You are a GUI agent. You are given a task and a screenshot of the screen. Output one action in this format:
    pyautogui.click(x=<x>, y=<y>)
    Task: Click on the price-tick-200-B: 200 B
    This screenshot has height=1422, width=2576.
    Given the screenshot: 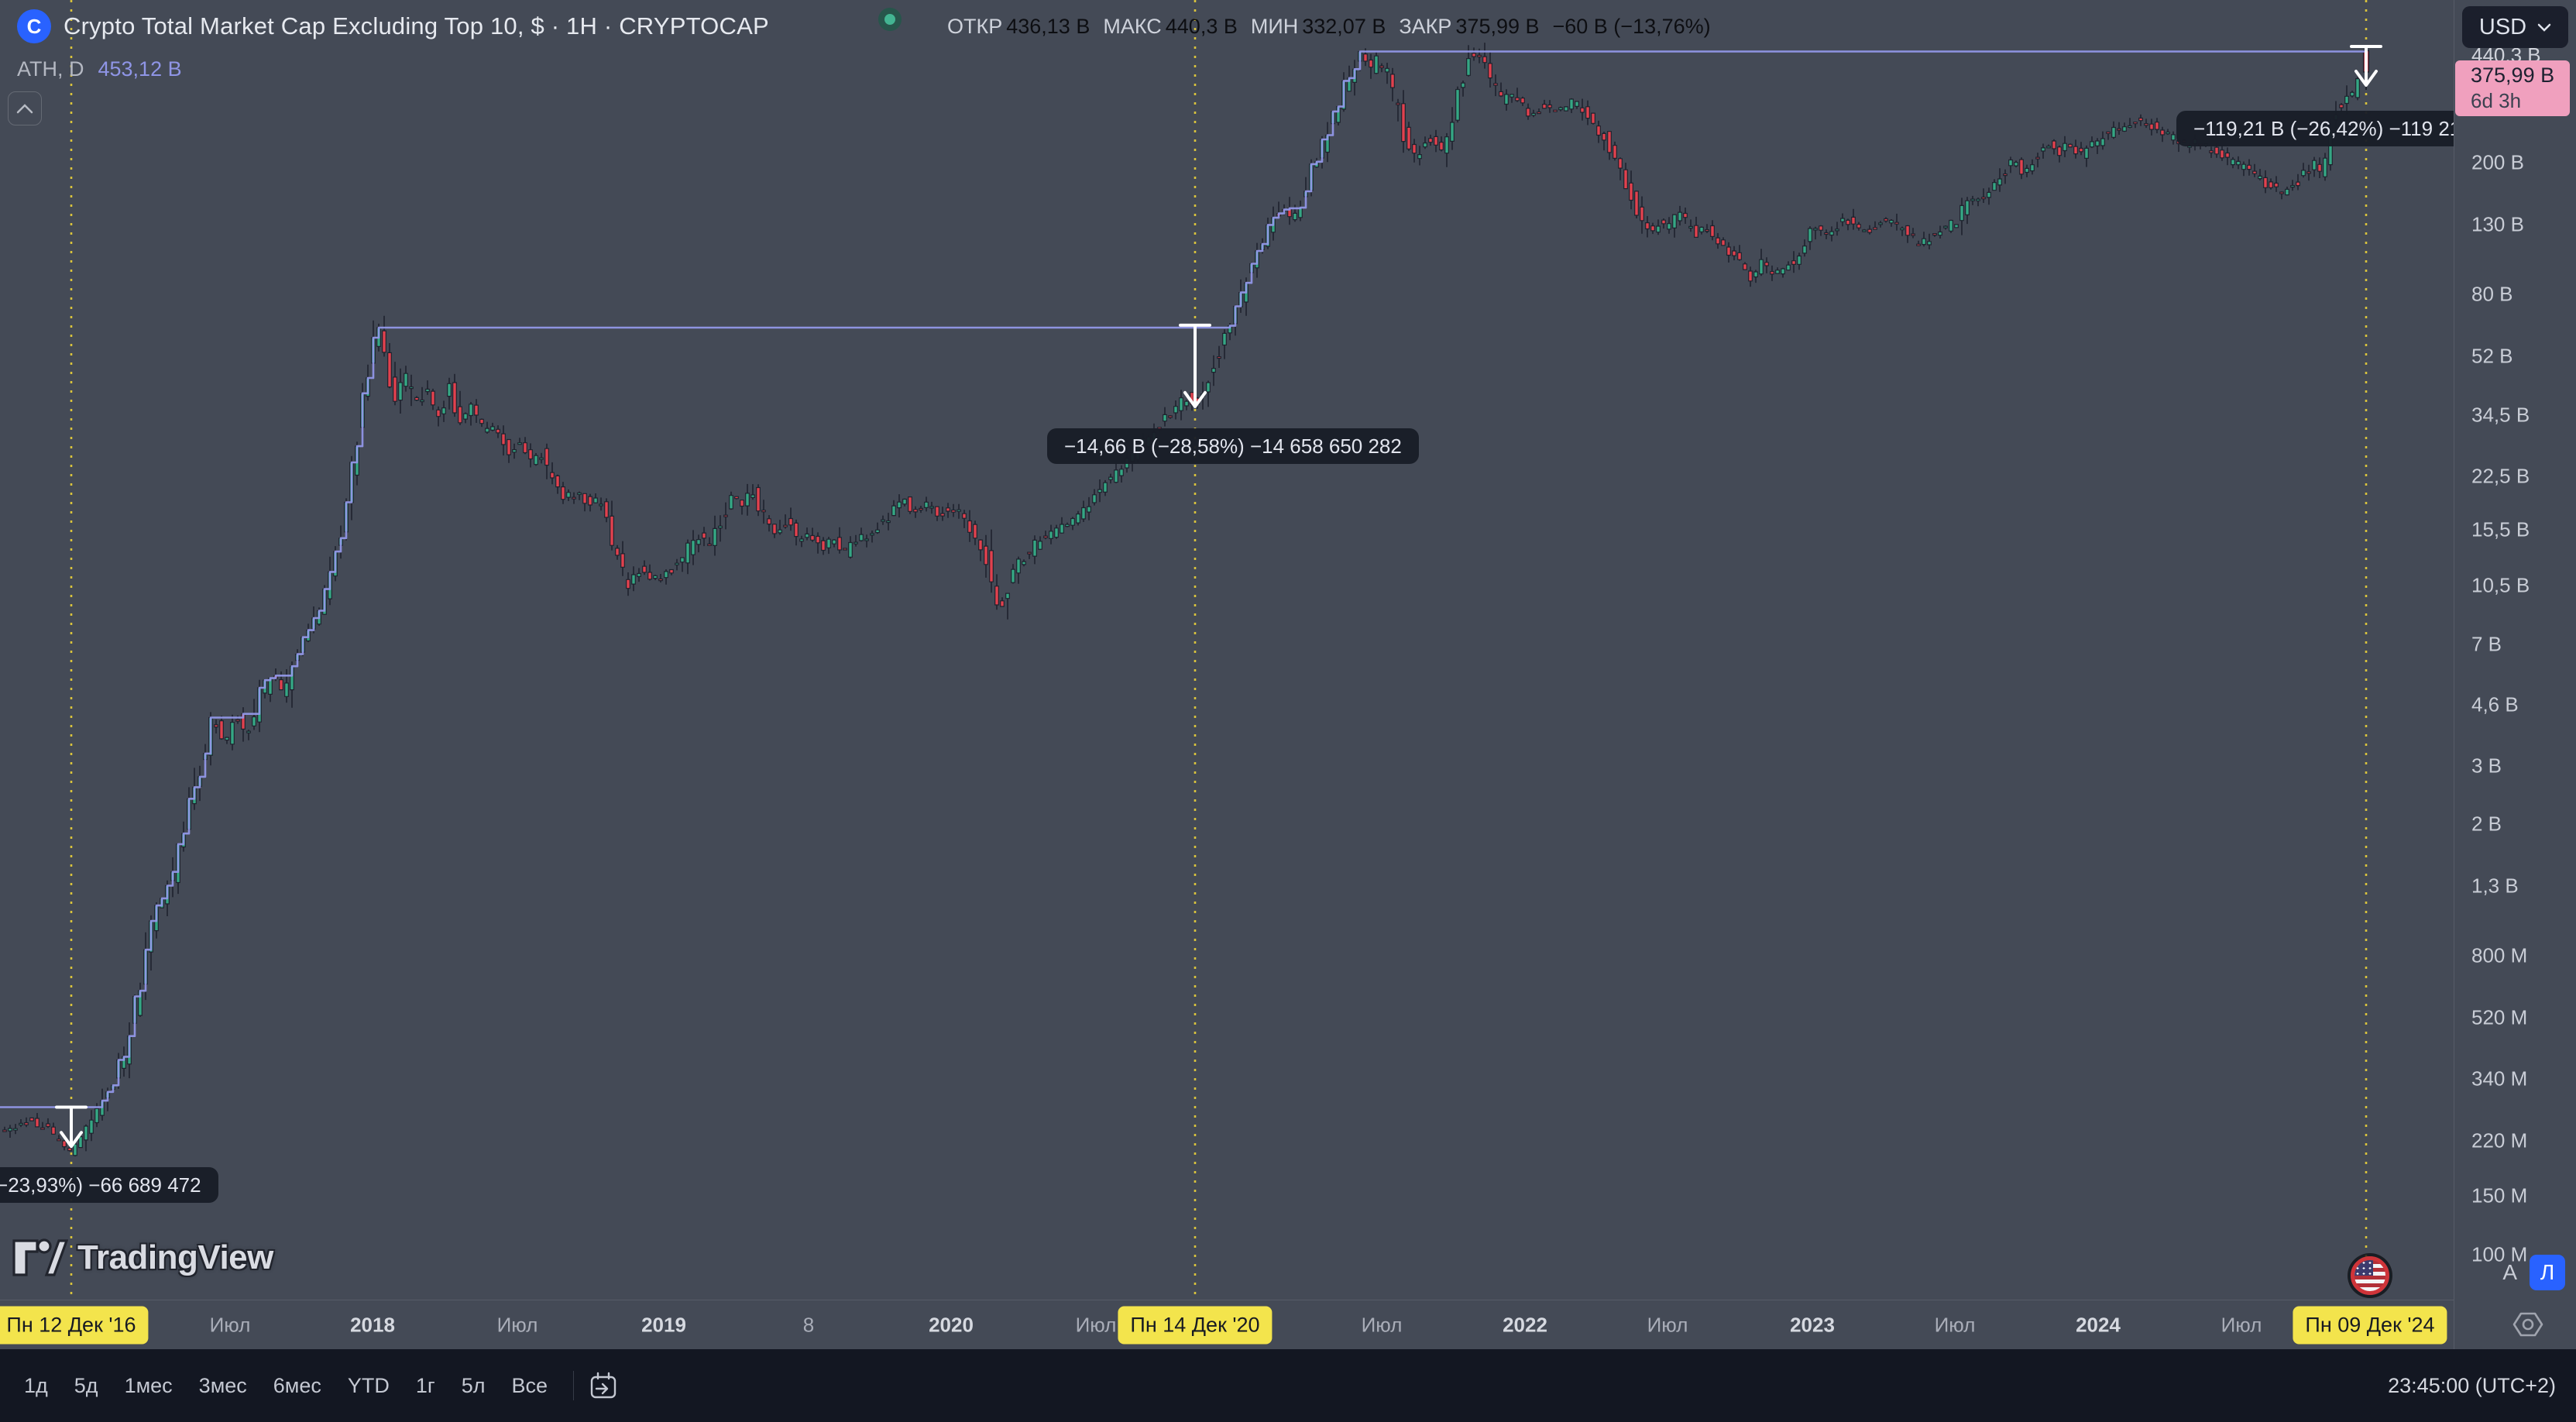 What is the action you would take?
    pyautogui.click(x=2497, y=162)
    